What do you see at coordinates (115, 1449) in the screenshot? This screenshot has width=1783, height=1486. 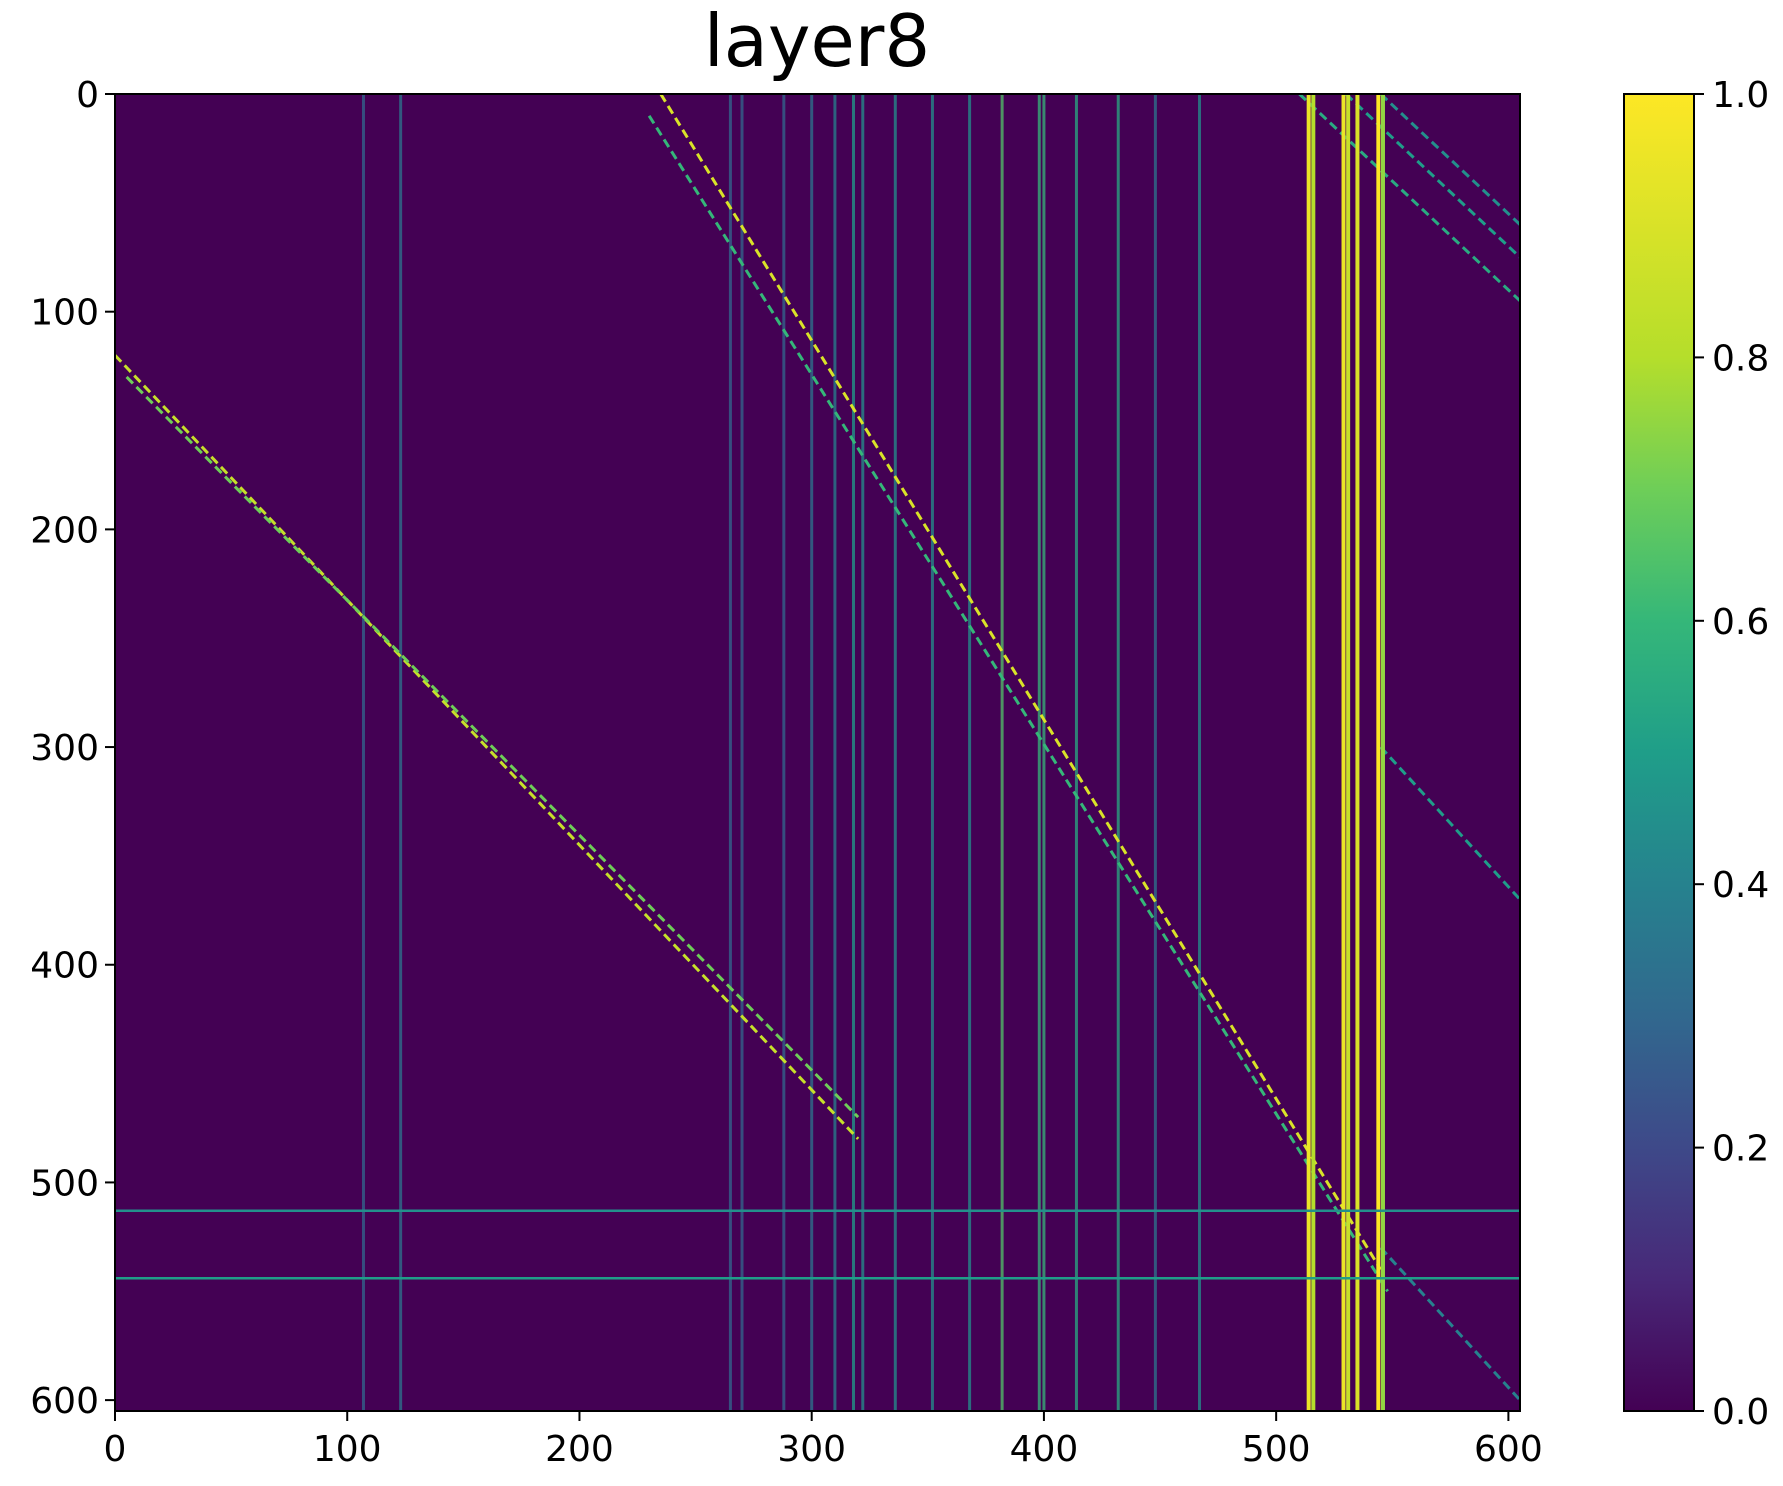 I see `x-tick-label: 0` at bounding box center [115, 1449].